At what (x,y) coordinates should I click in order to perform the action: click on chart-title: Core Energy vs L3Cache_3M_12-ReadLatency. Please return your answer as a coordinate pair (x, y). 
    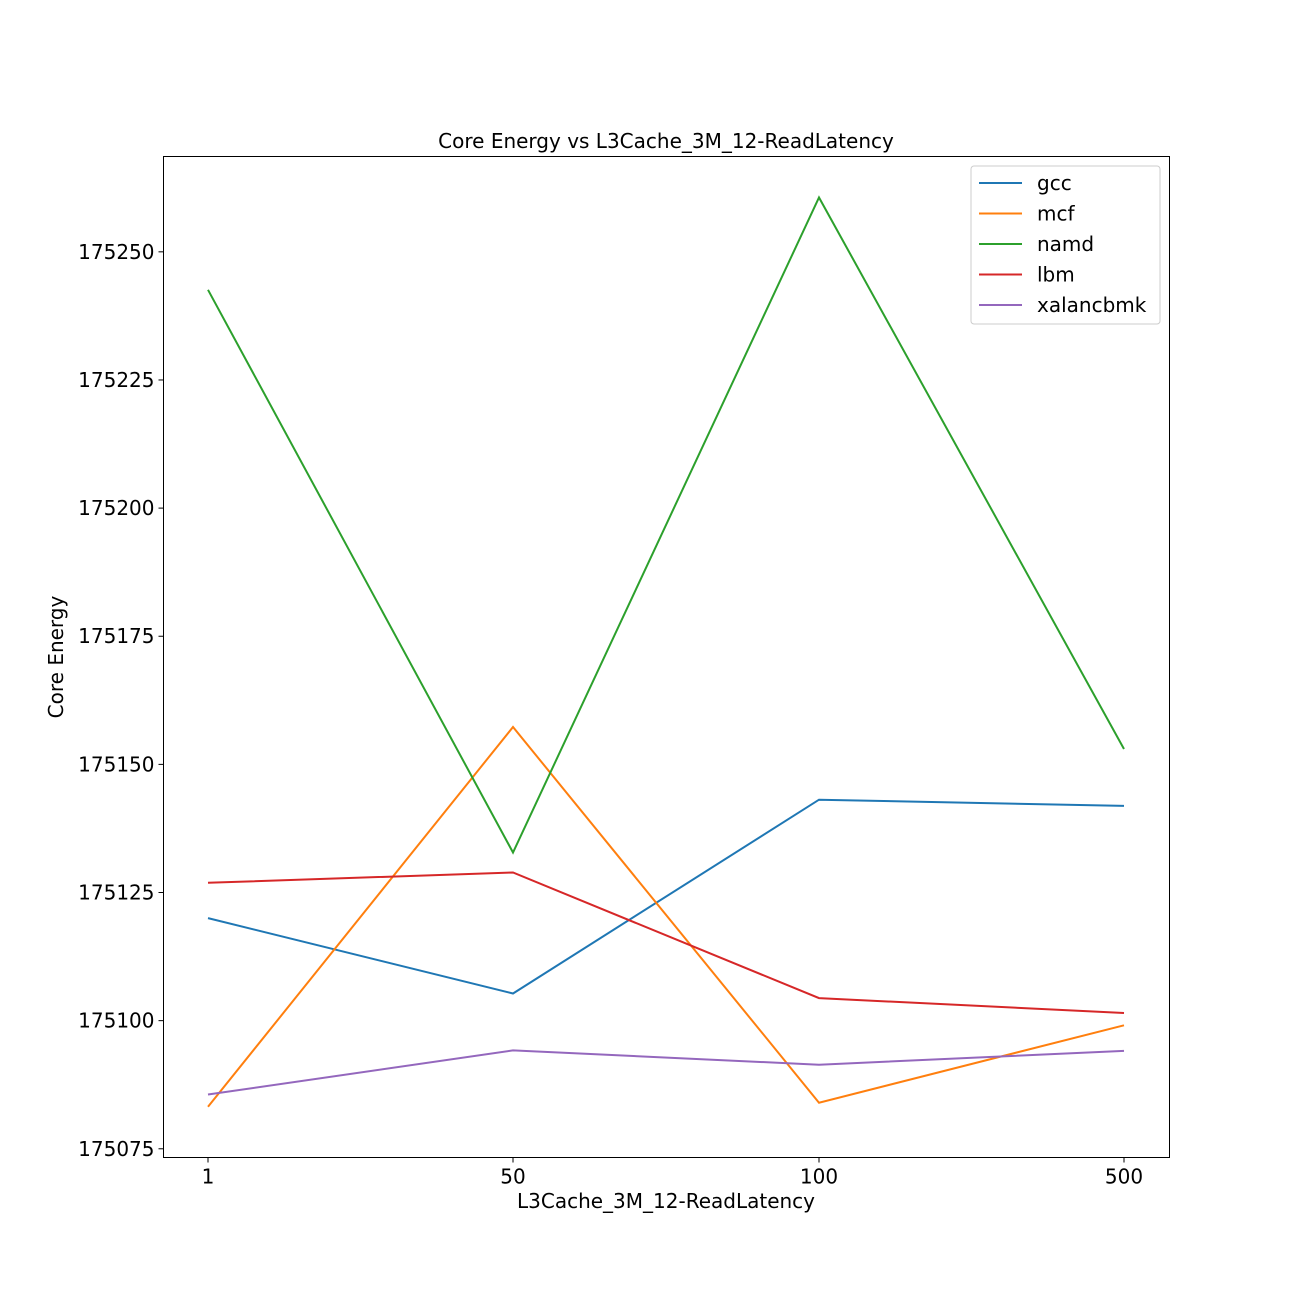
    Looking at the image, I should click on (666, 141).